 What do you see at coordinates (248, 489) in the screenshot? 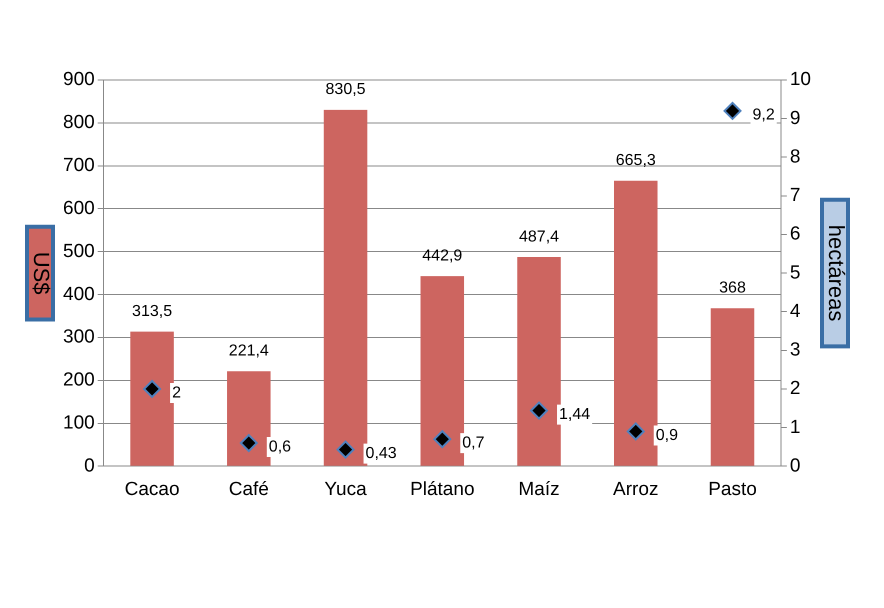
I see `x-tick-label: Café` at bounding box center [248, 489].